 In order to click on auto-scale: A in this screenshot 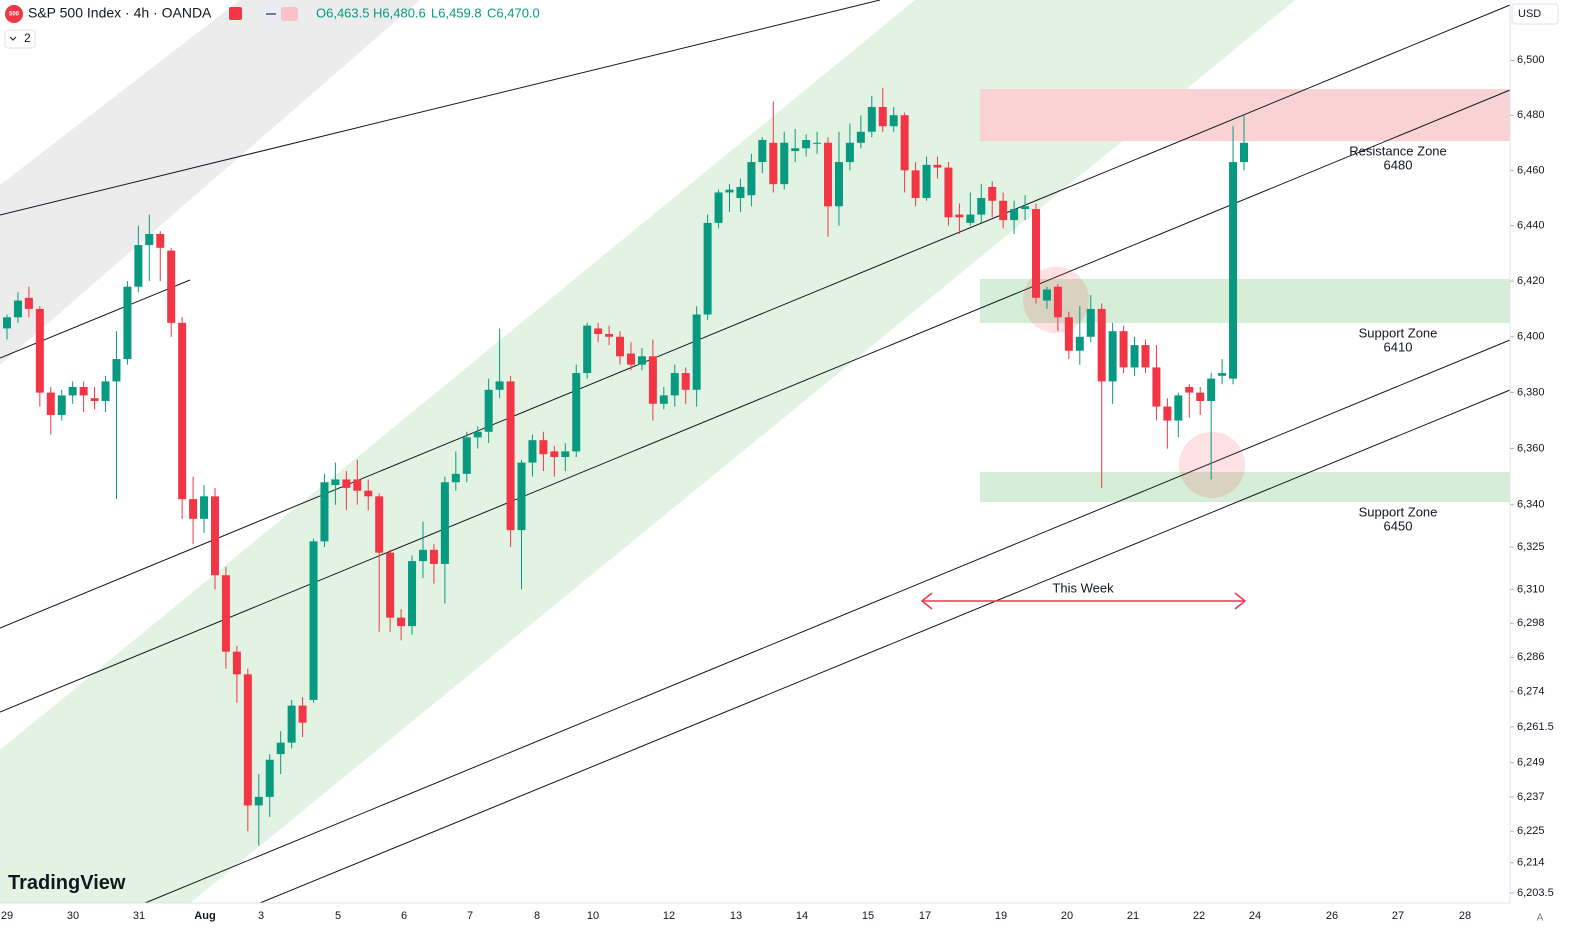, I will do `click(1540, 918)`.